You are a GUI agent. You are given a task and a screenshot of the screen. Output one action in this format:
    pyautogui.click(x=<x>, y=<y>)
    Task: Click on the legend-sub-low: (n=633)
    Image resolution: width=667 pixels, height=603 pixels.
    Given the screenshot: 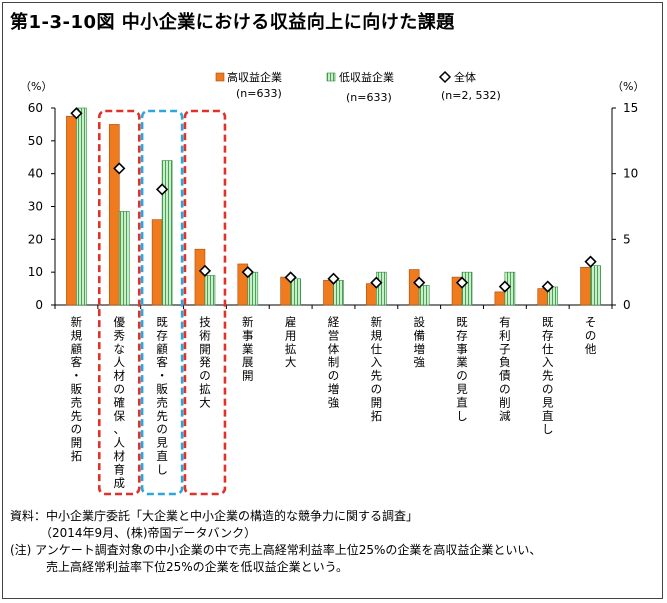 What is the action you would take?
    pyautogui.click(x=369, y=97)
    